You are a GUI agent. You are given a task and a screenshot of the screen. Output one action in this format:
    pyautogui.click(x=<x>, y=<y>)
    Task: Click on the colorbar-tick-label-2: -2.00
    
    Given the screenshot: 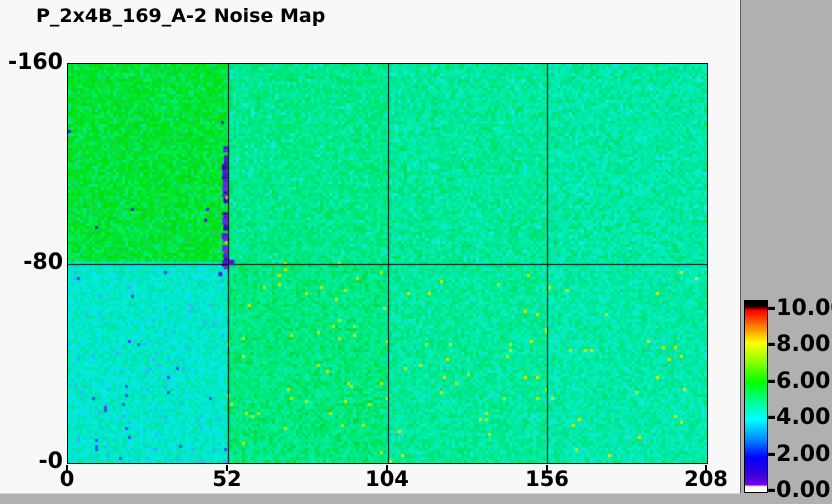 What is the action you would take?
    pyautogui.click(x=799, y=454)
    